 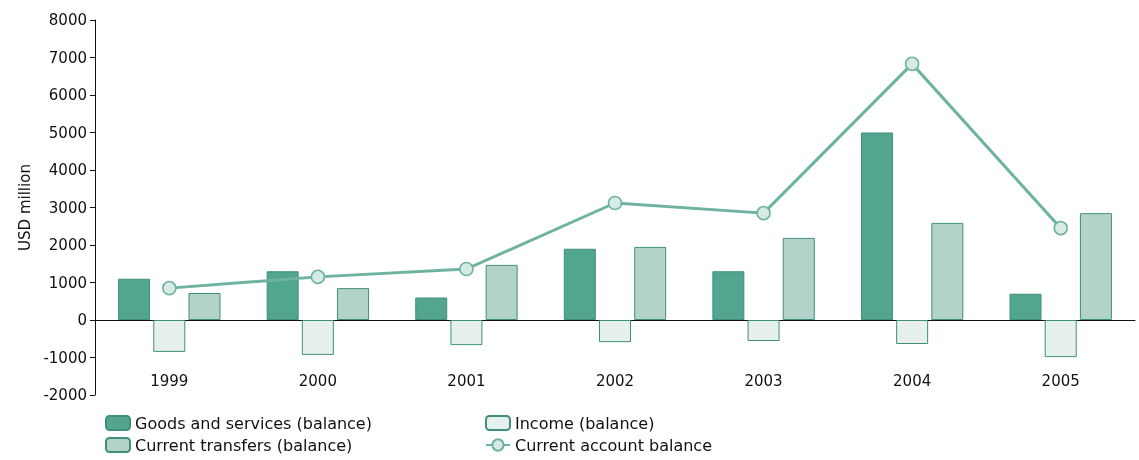 What do you see at coordinates (67, 95) in the screenshot?
I see `y-tick-label: 6000` at bounding box center [67, 95].